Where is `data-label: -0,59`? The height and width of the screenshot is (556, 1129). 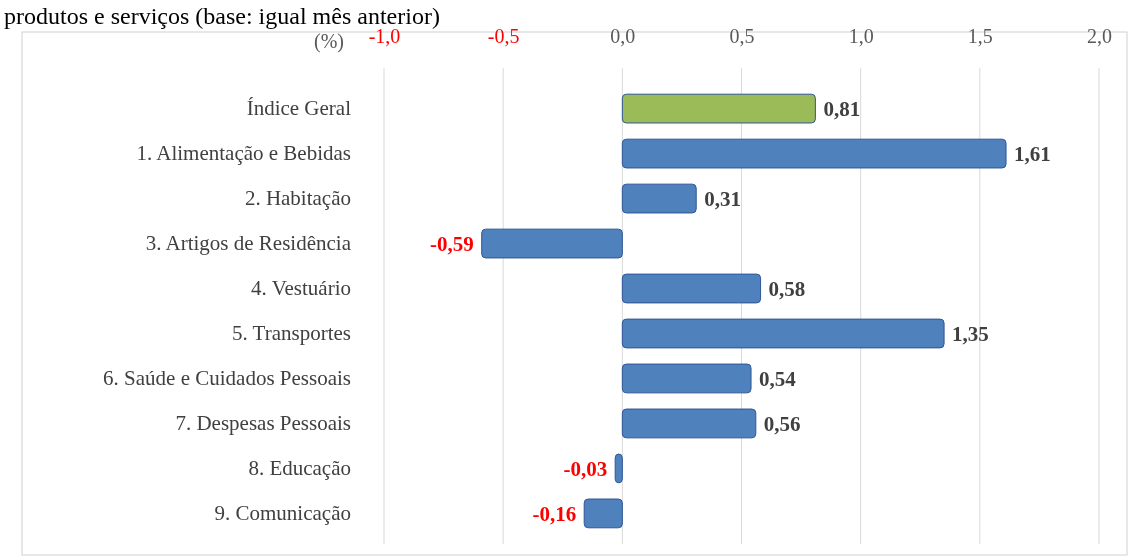
data-label: -0,59 is located at coordinates (451, 243).